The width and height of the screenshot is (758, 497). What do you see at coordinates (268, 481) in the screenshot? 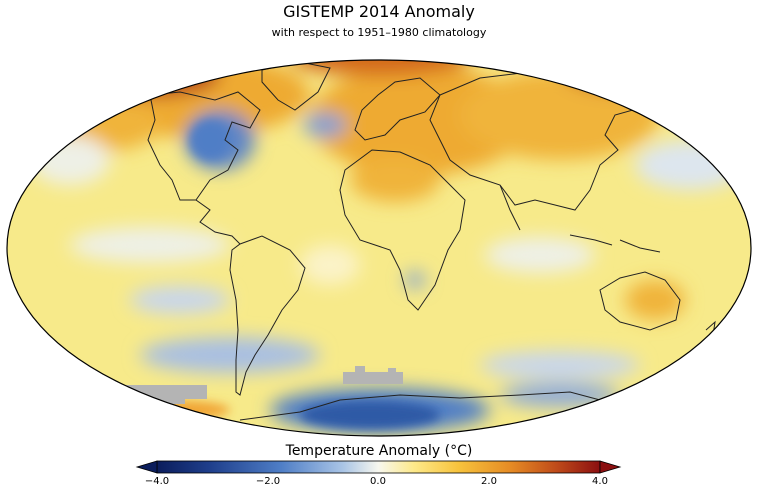
I see `colorbar-tick: −2.0` at bounding box center [268, 481].